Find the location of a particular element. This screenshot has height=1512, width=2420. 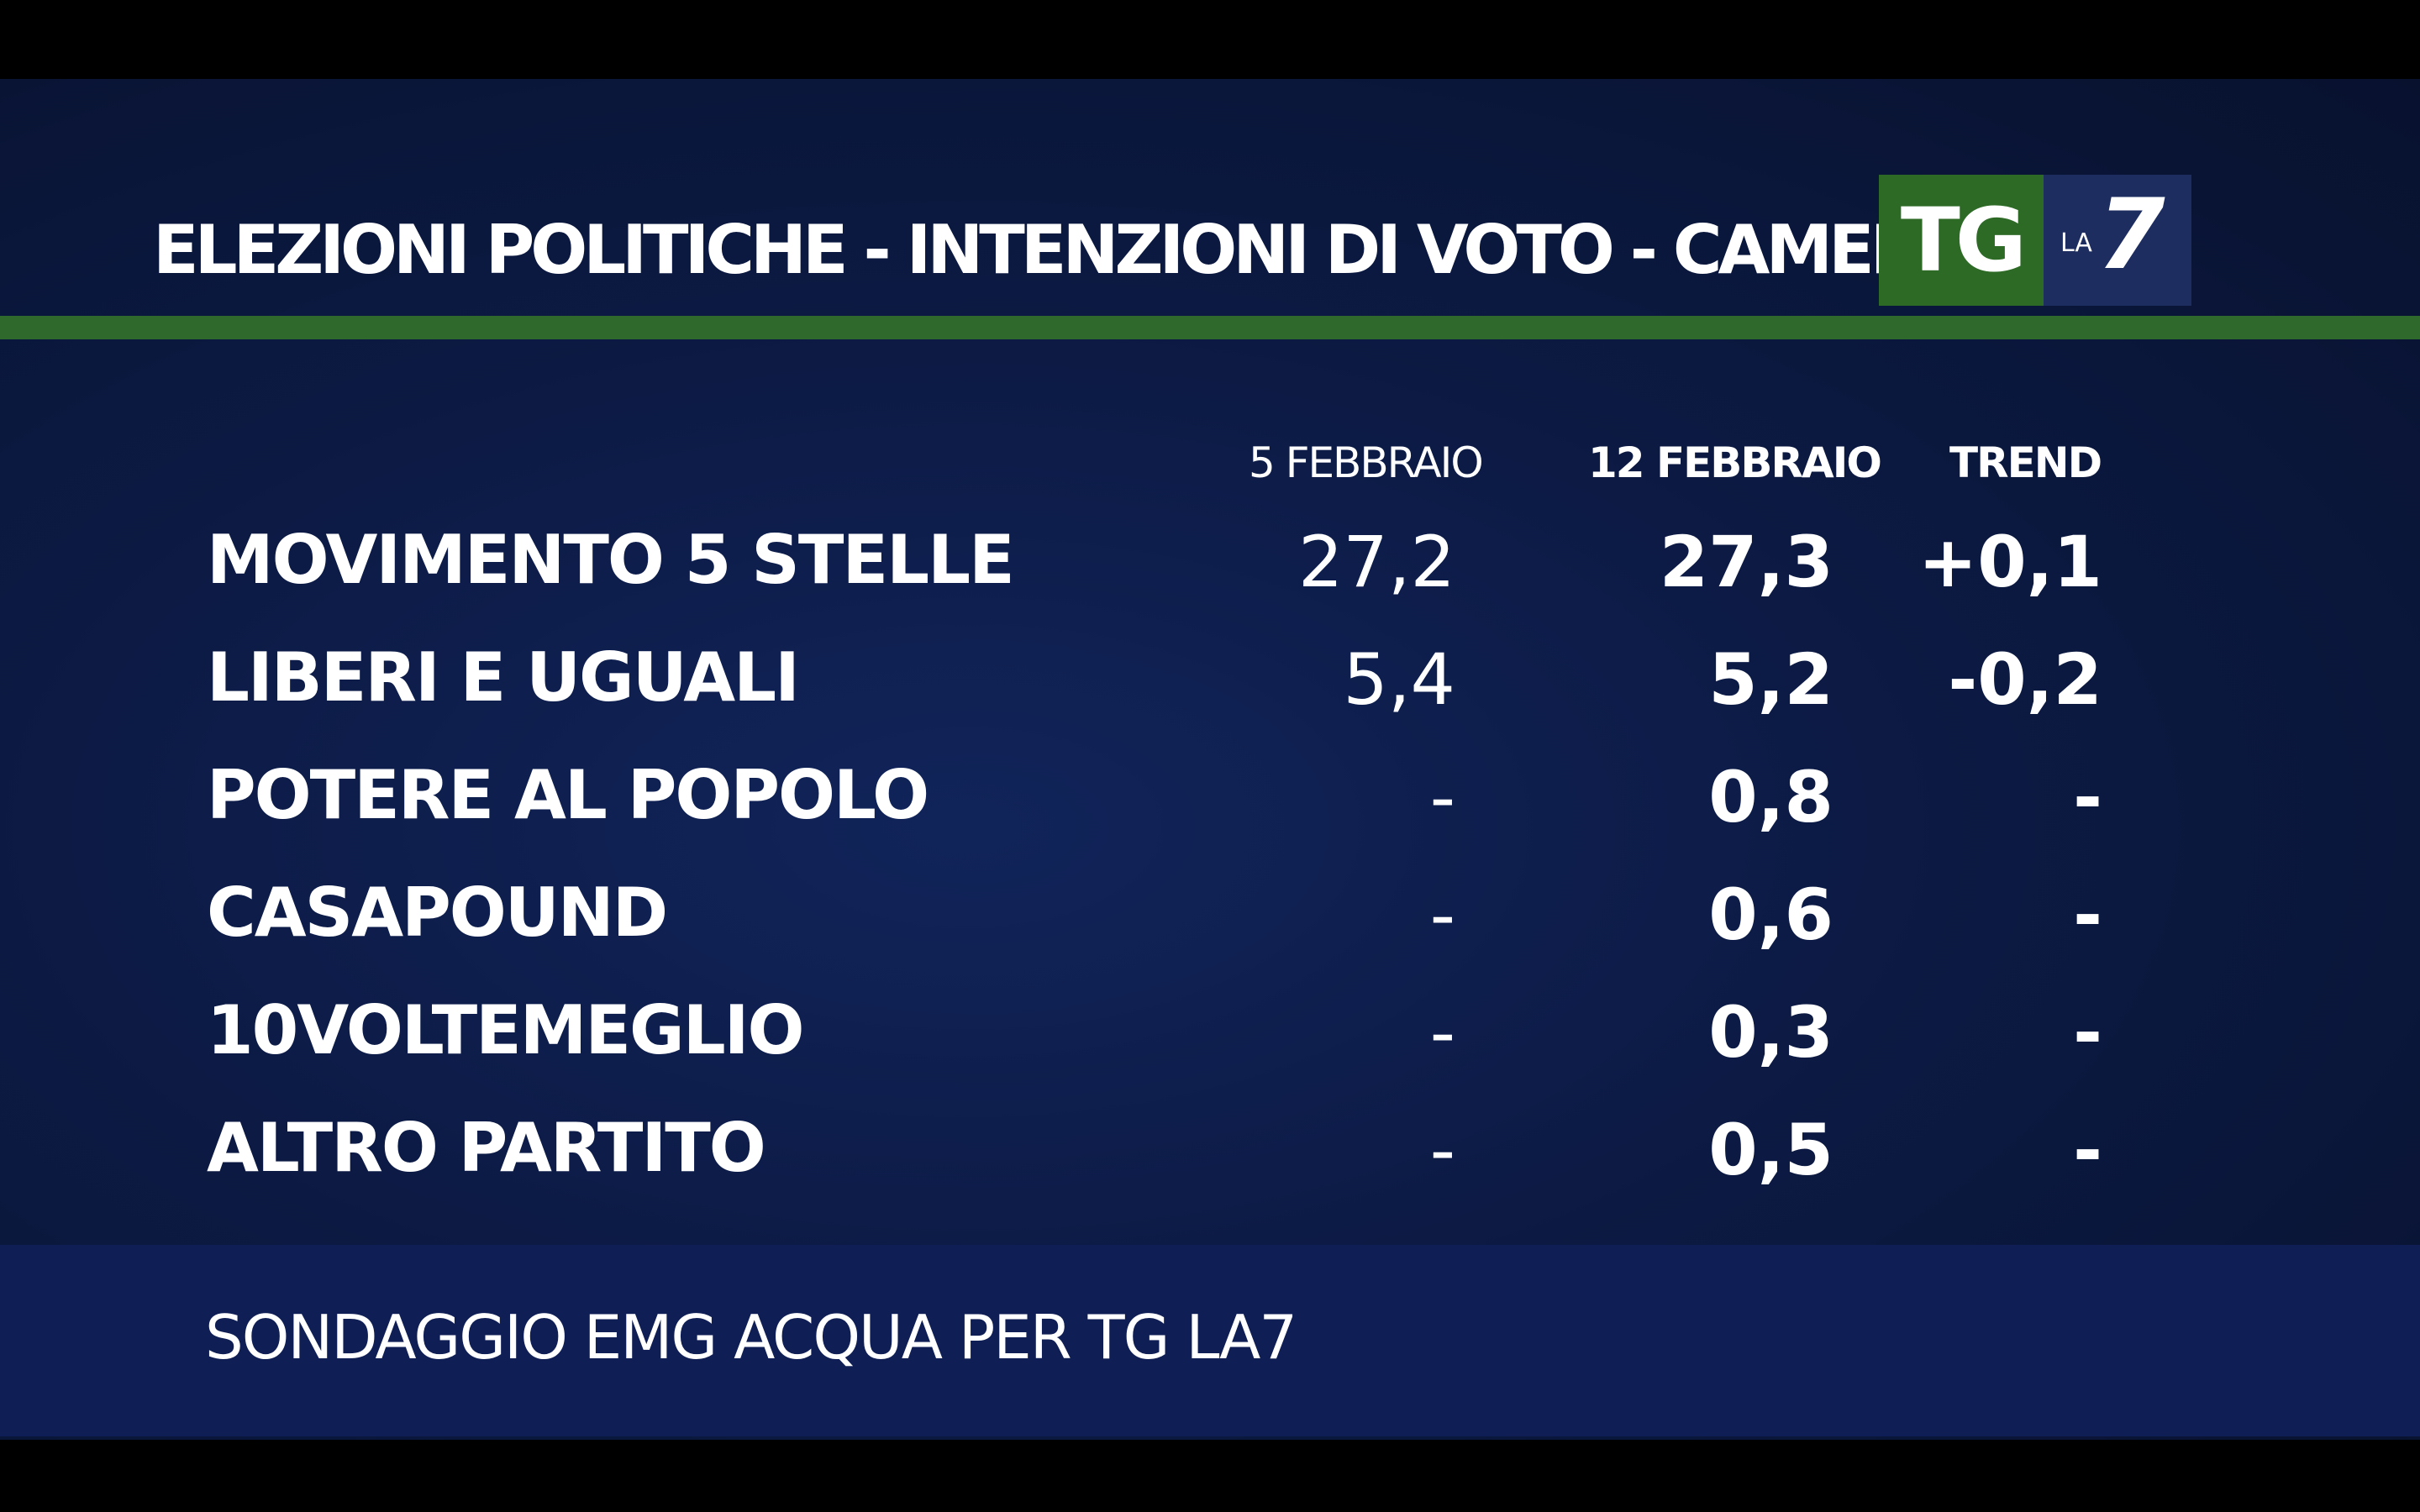

column-header-curr: 12 FEBBRAIO is located at coordinates (1735, 462).